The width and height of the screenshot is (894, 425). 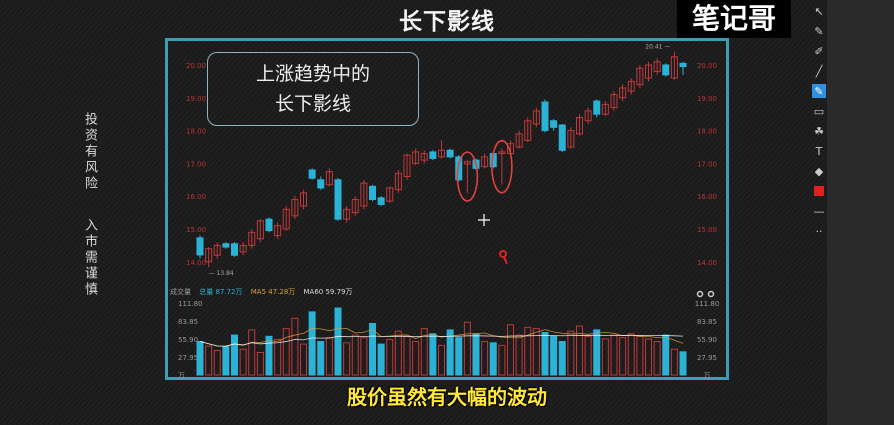 What do you see at coordinates (484, 220) in the screenshot?
I see `crosshair-cursor-icon` at bounding box center [484, 220].